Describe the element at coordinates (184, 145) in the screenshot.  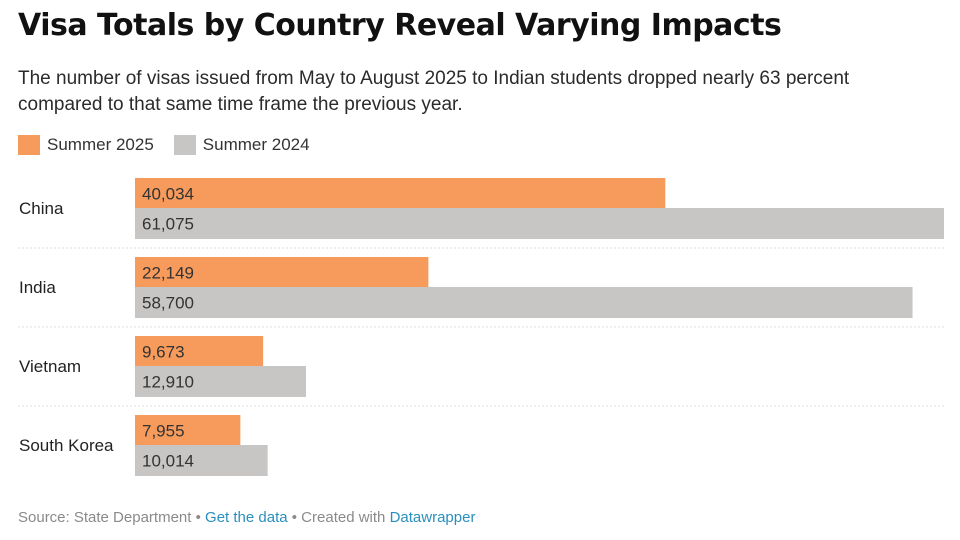
I see `legend-swatch-summer-2024` at that location.